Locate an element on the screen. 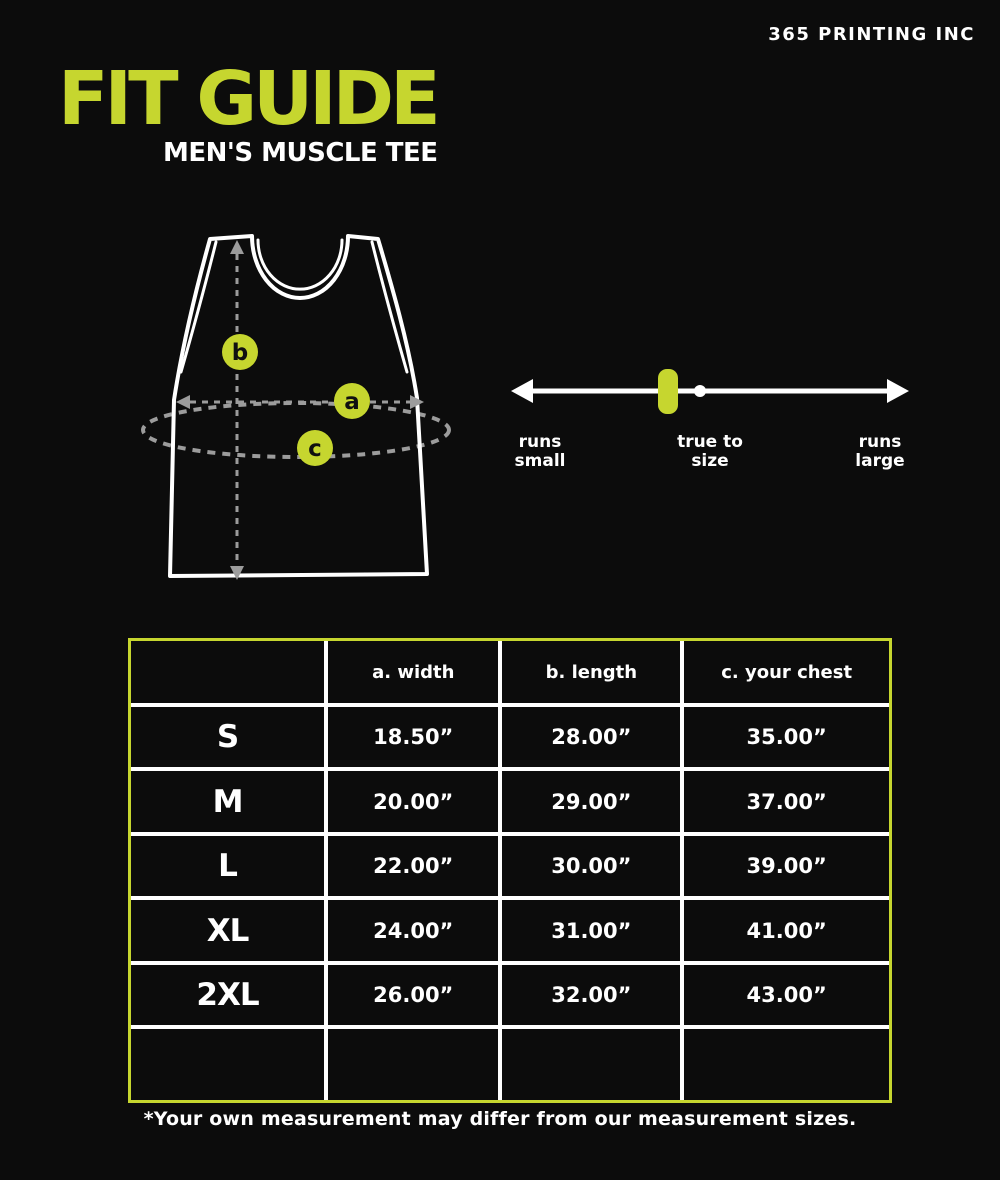 Image resolution: width=1000 pixels, height=1180 pixels. table-row-l: L 22.00” 30.00” 39.00” is located at coordinates (510, 868).